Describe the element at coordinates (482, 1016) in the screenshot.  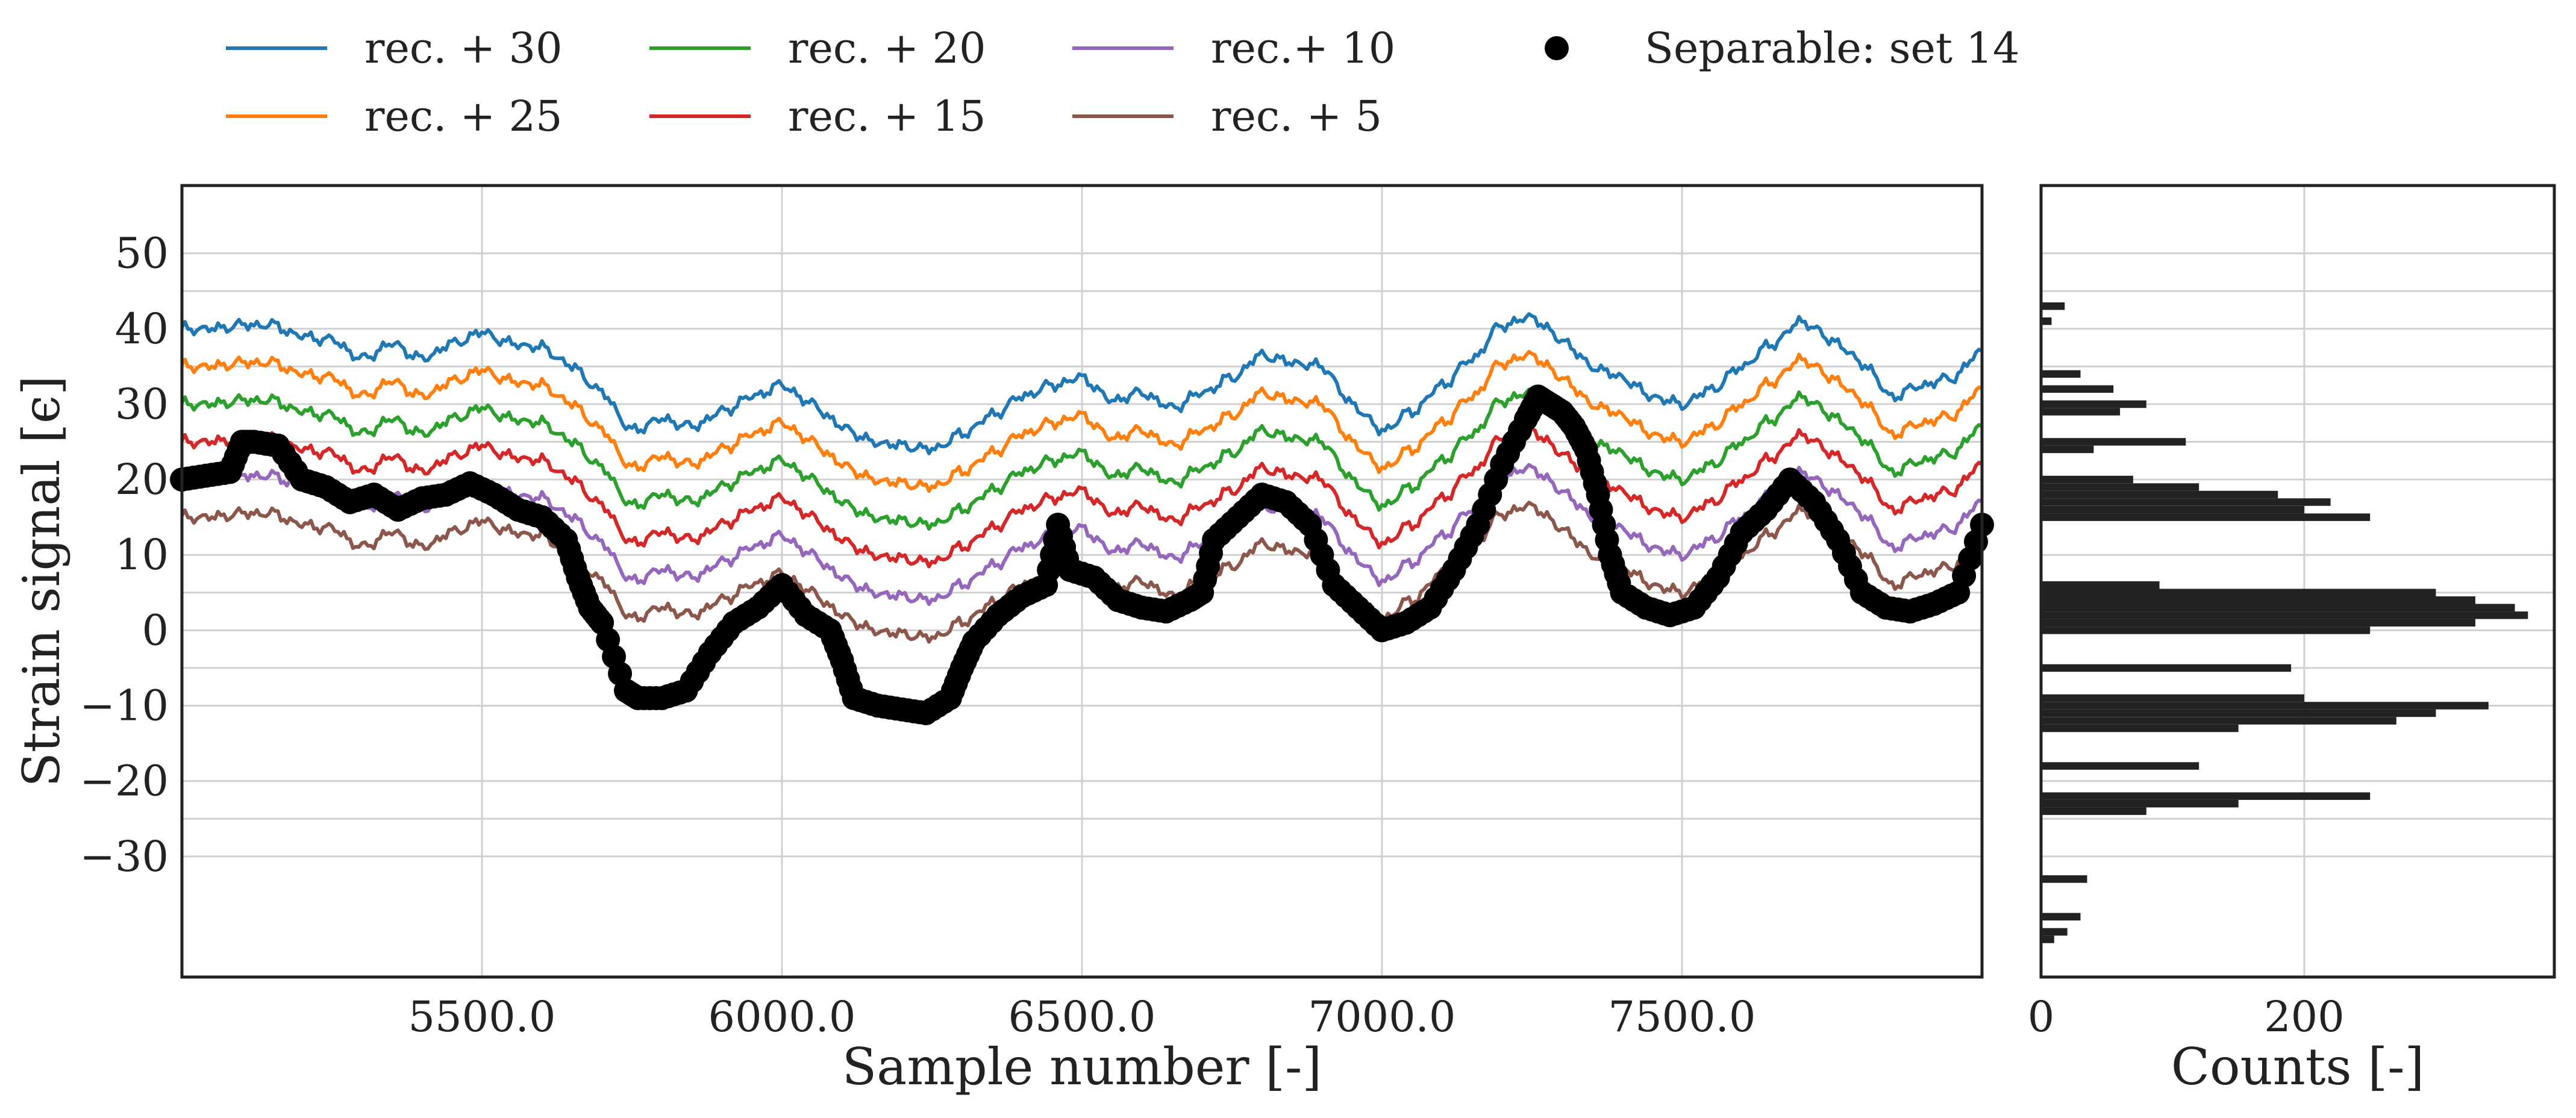
I see `x-tick-label: 5500.0` at that location.